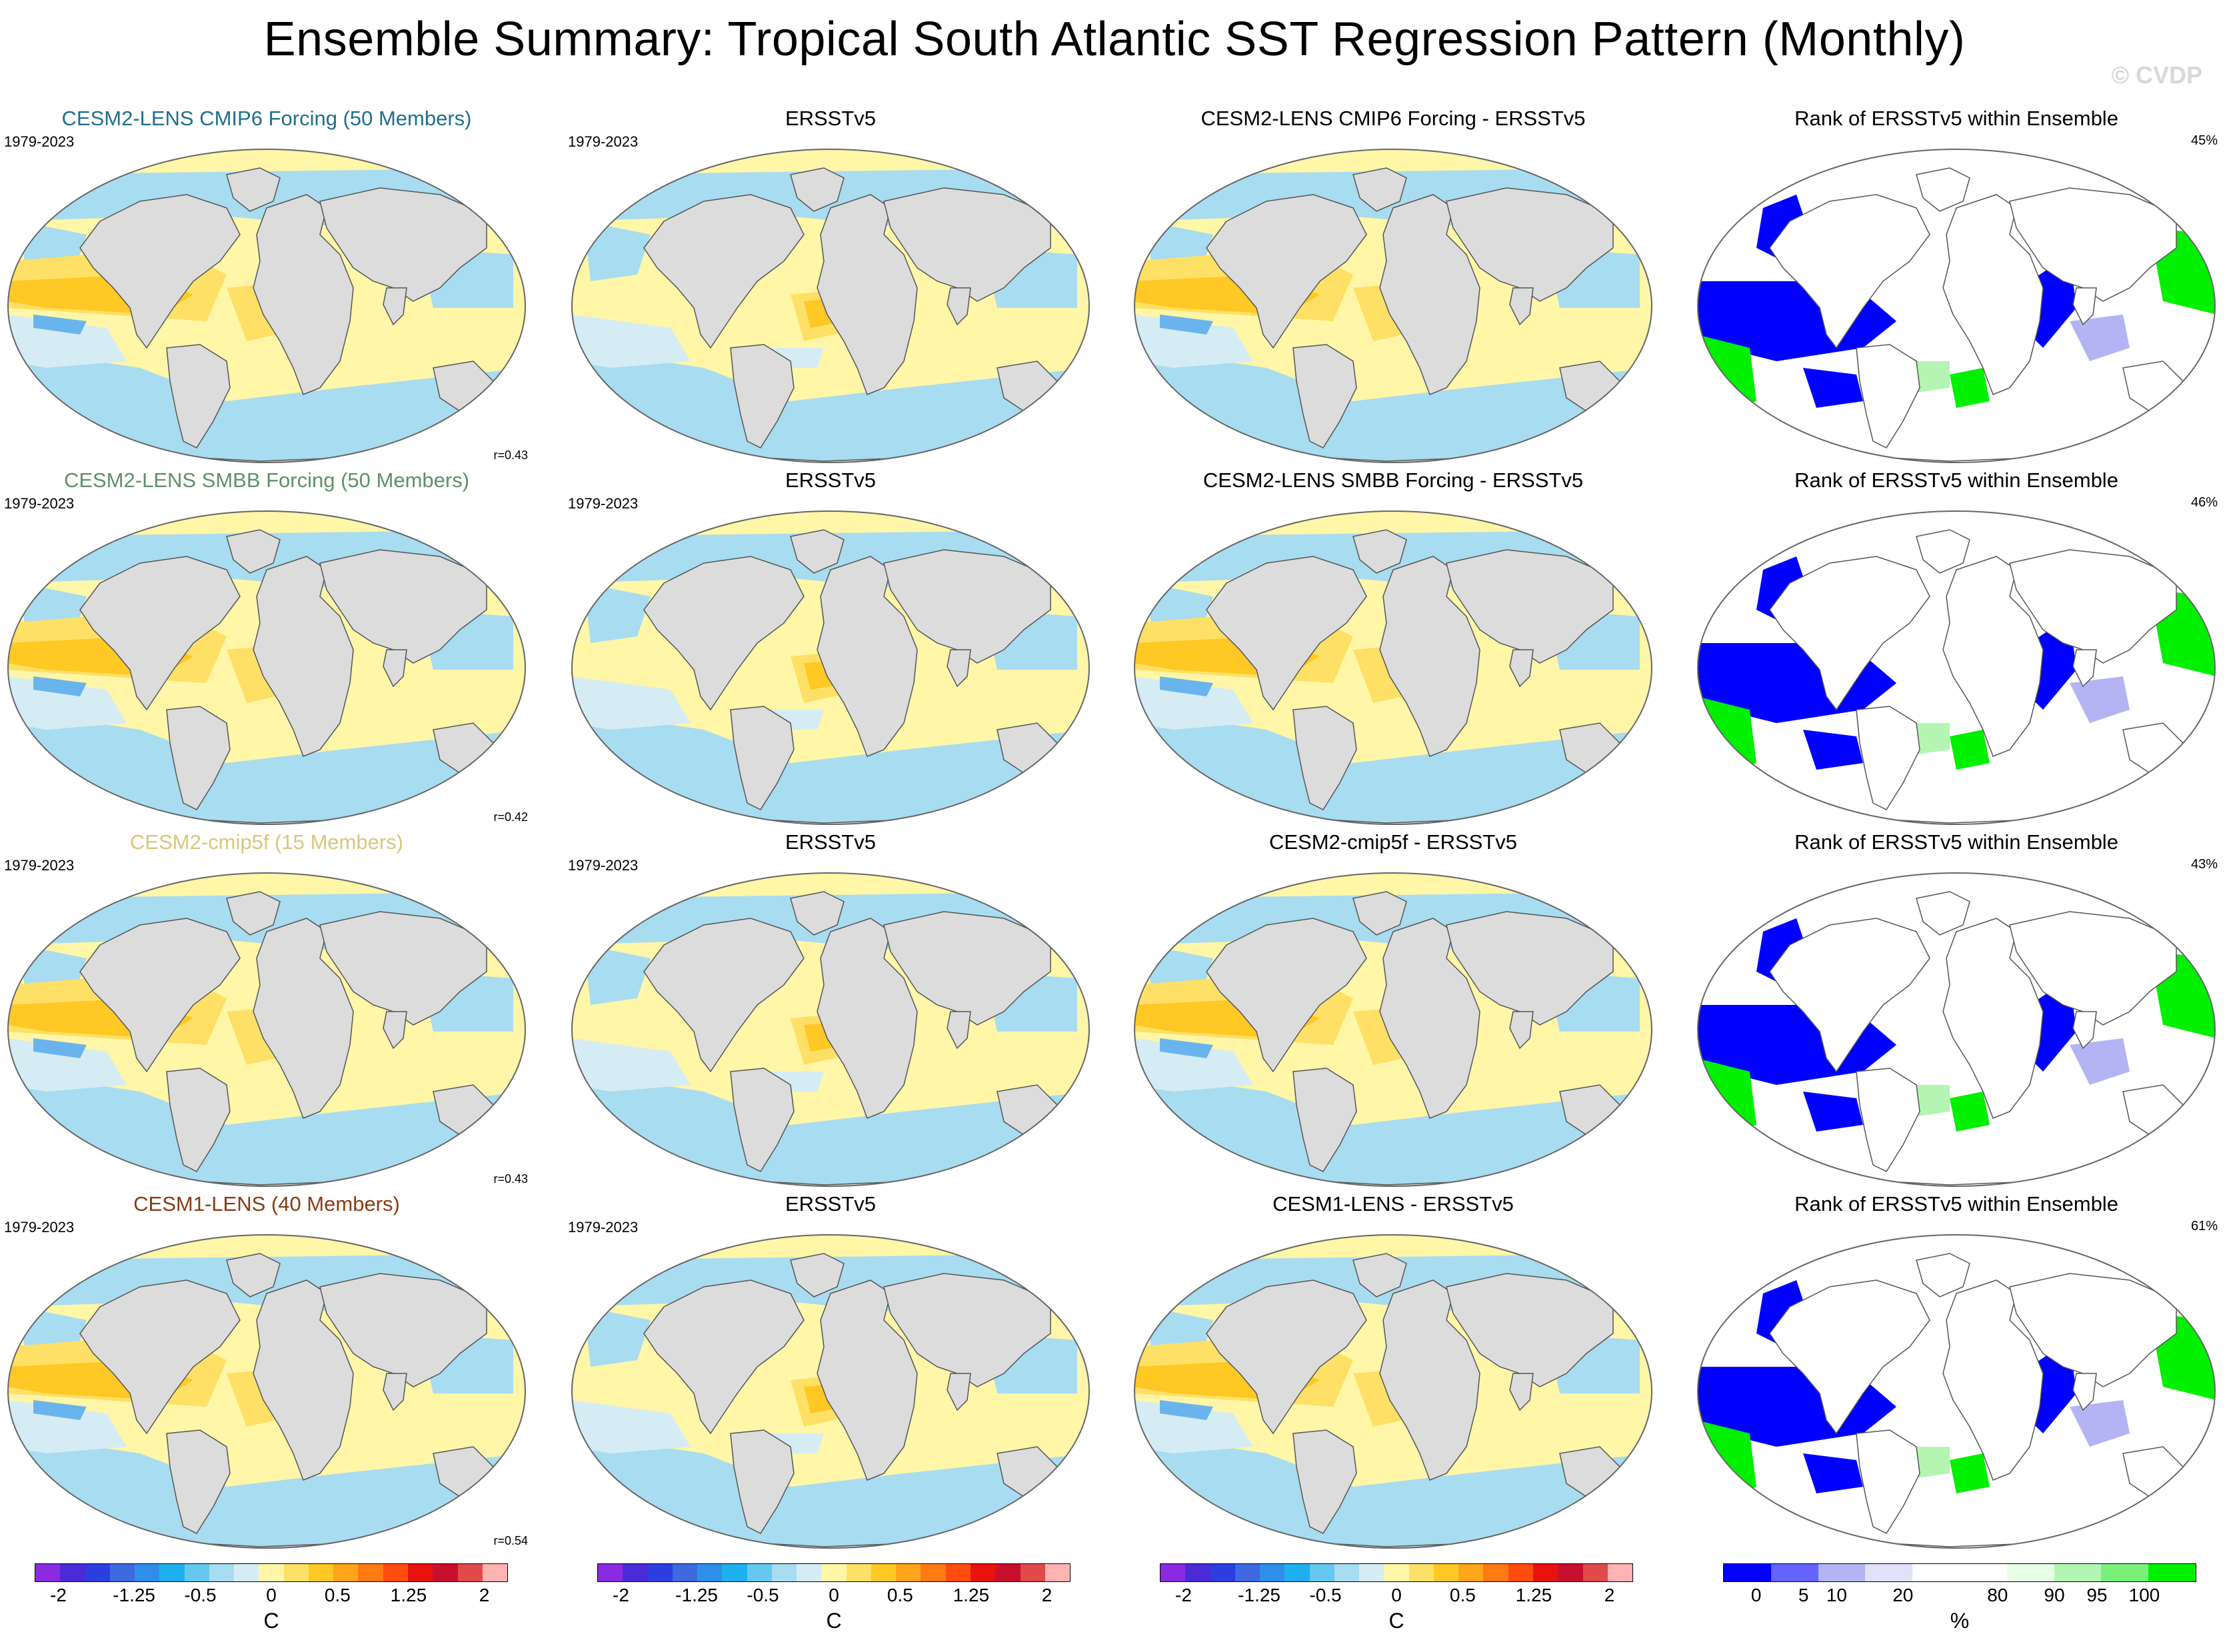 The width and height of the screenshot is (2229, 1652). I want to click on colorbar-tick-label: -1.25, so click(697, 1595).